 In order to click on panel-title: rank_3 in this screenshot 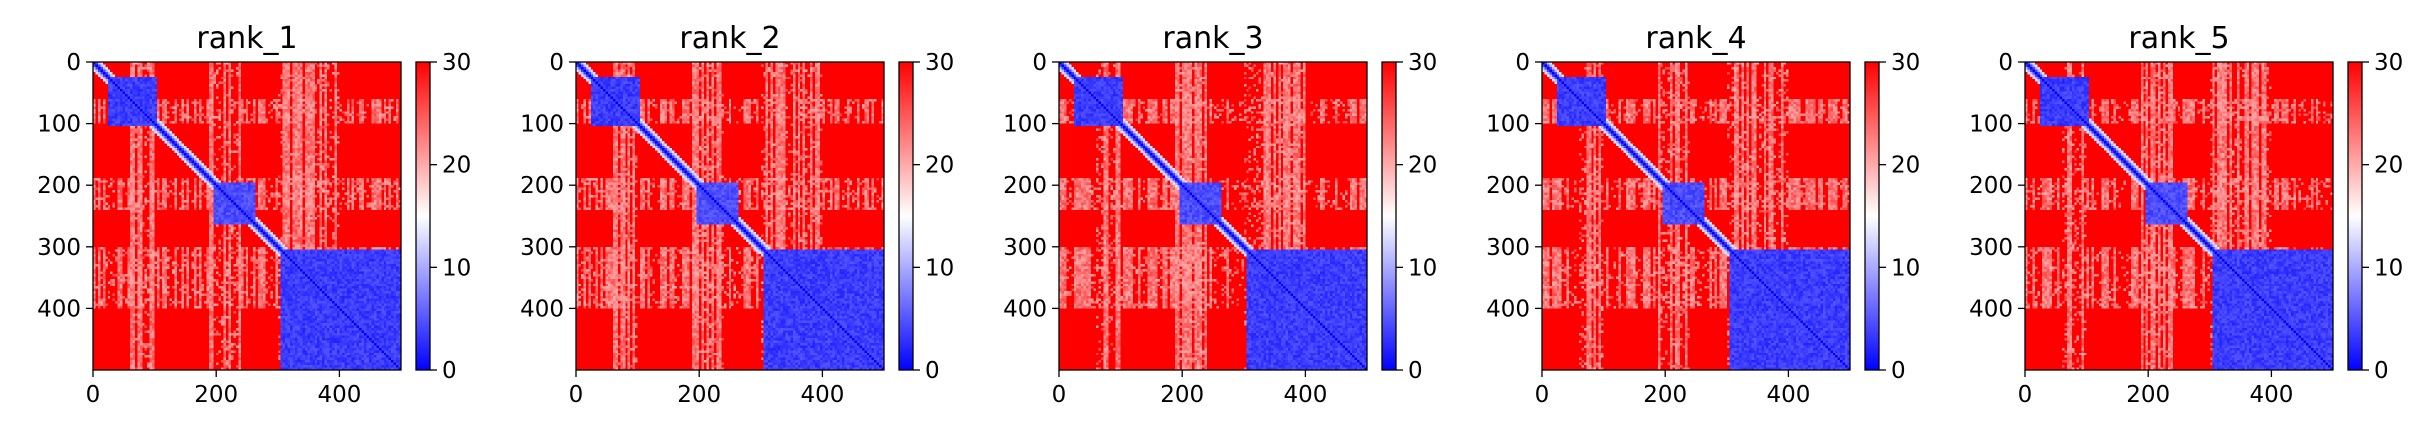, I will do `click(1212, 38)`.